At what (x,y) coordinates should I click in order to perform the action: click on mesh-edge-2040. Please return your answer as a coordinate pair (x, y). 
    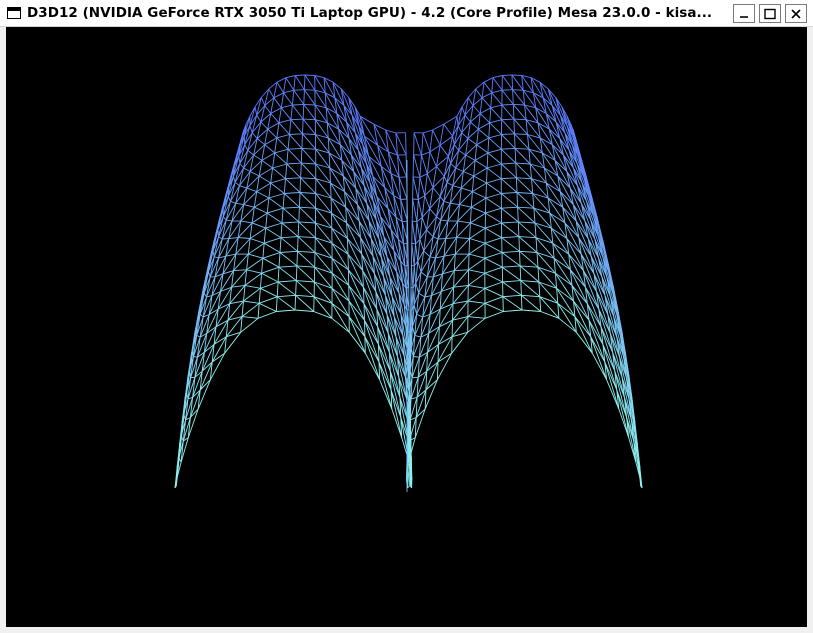
    Looking at the image, I should click on (449, 255).